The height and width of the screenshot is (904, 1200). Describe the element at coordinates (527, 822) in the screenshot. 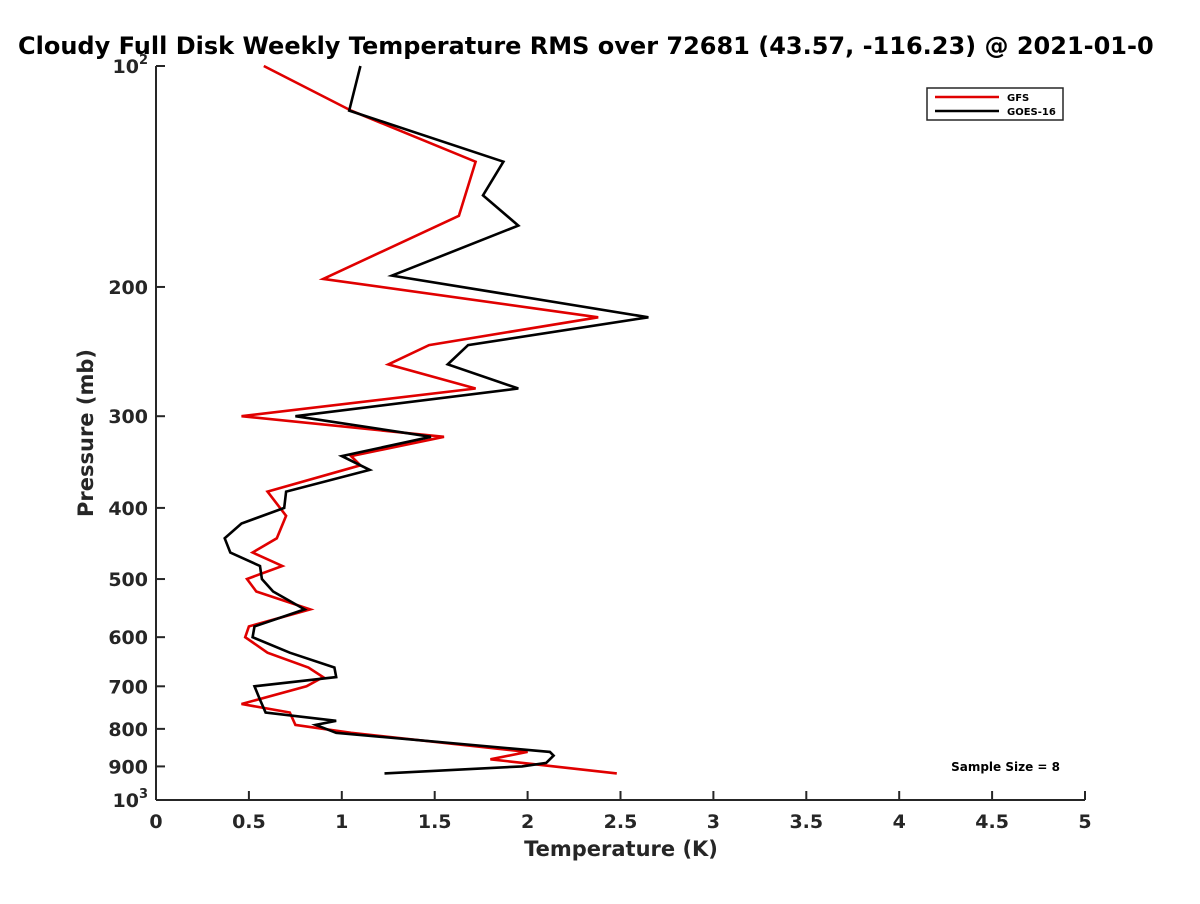

I see `x-tick-label: 2` at that location.